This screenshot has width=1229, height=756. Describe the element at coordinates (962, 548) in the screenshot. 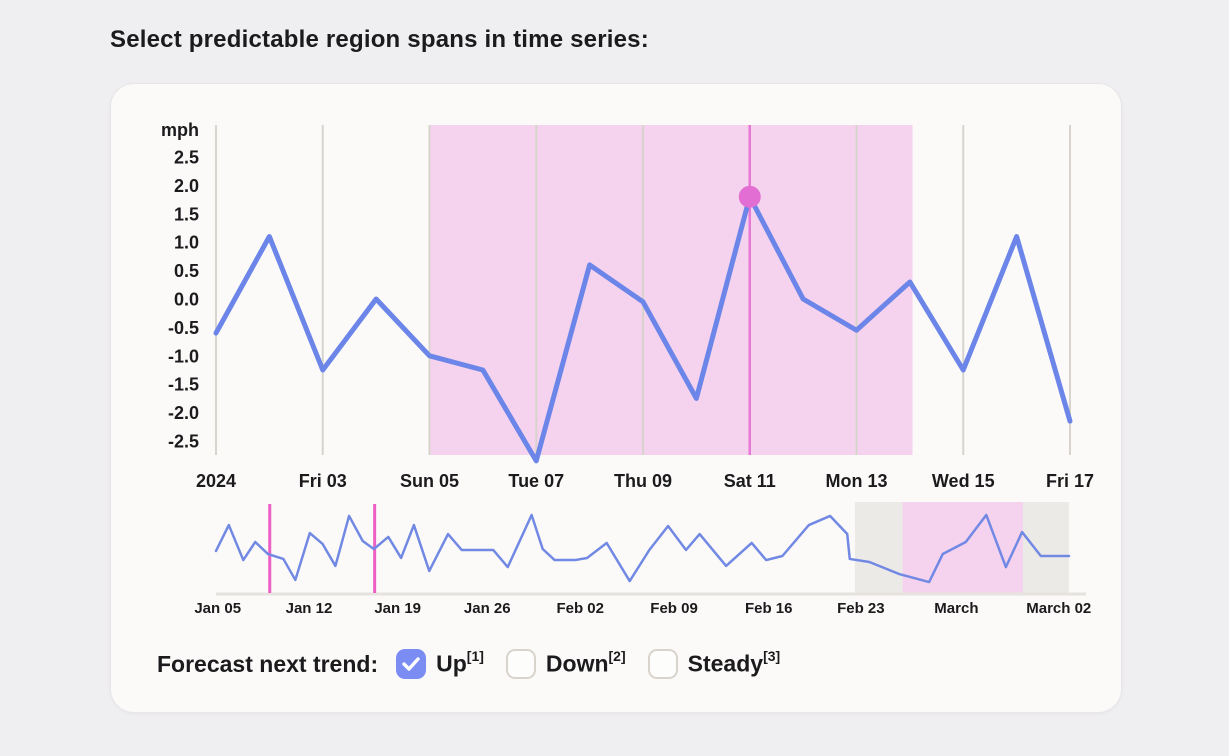

I see `overview-pink-region` at that location.